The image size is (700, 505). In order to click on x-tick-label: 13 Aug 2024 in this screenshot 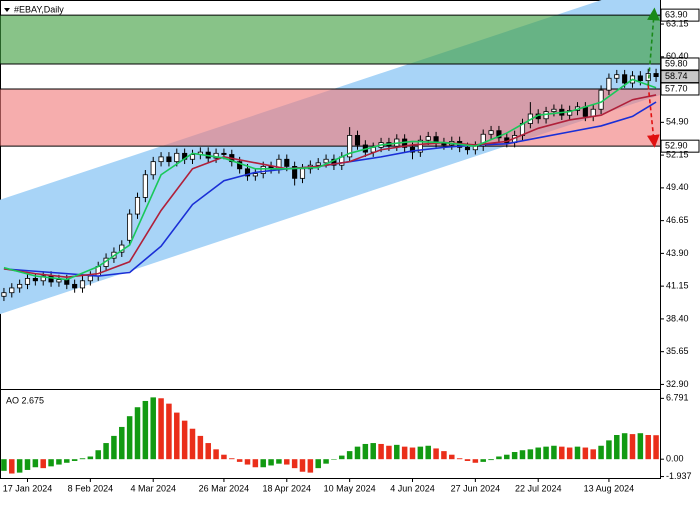, I will do `click(609, 488)`.